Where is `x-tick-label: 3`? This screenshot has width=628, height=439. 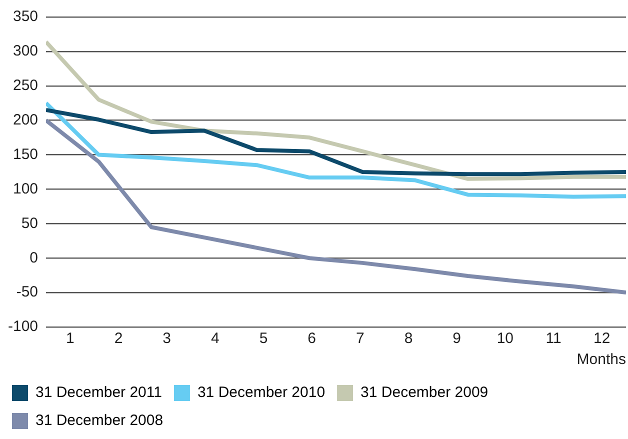
x-tick-label: 3 is located at coordinates (167, 339).